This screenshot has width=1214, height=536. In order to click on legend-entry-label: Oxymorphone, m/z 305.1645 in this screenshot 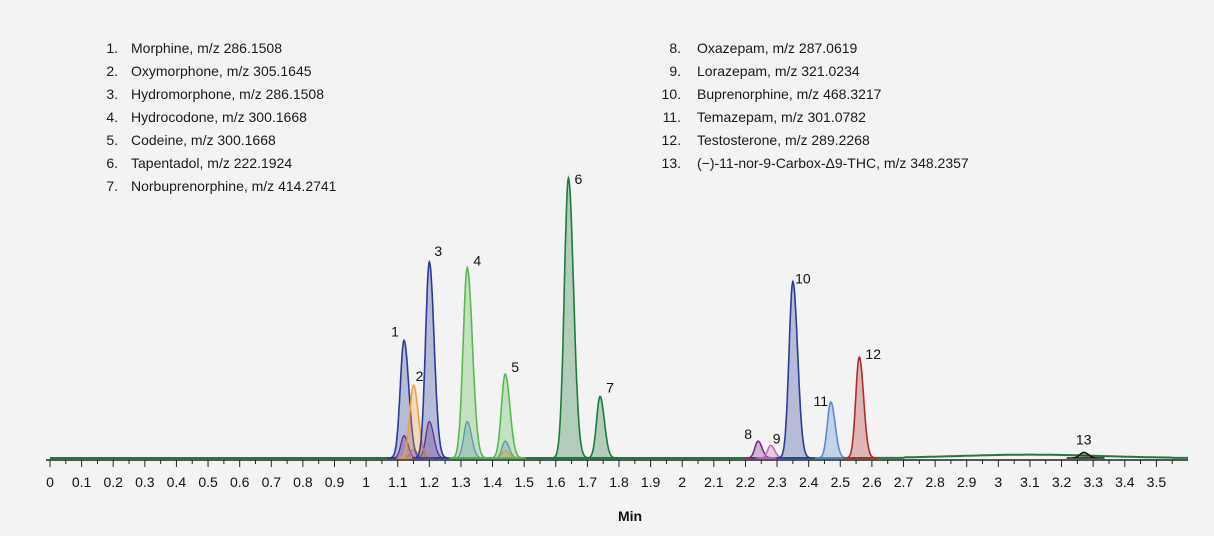, I will do `click(221, 71)`.